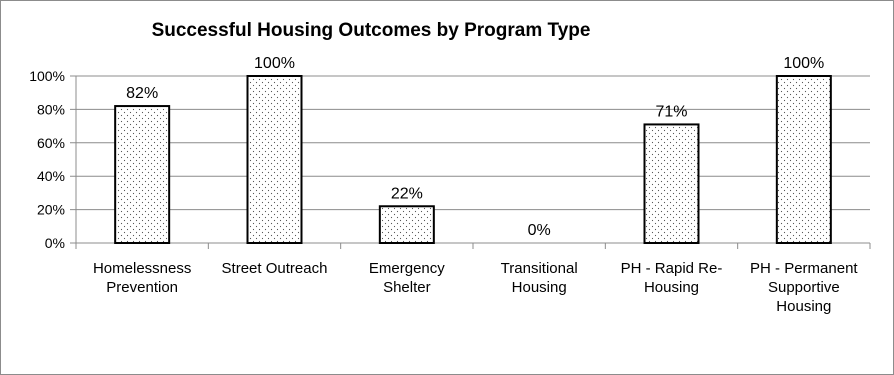 The height and width of the screenshot is (375, 894). Describe the element at coordinates (539, 230) in the screenshot. I see `data-label: 0%` at that location.